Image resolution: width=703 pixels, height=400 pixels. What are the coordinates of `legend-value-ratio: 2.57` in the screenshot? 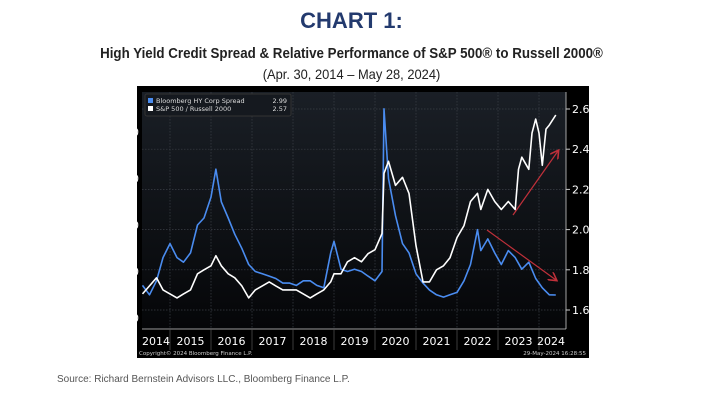 It's located at (280, 109).